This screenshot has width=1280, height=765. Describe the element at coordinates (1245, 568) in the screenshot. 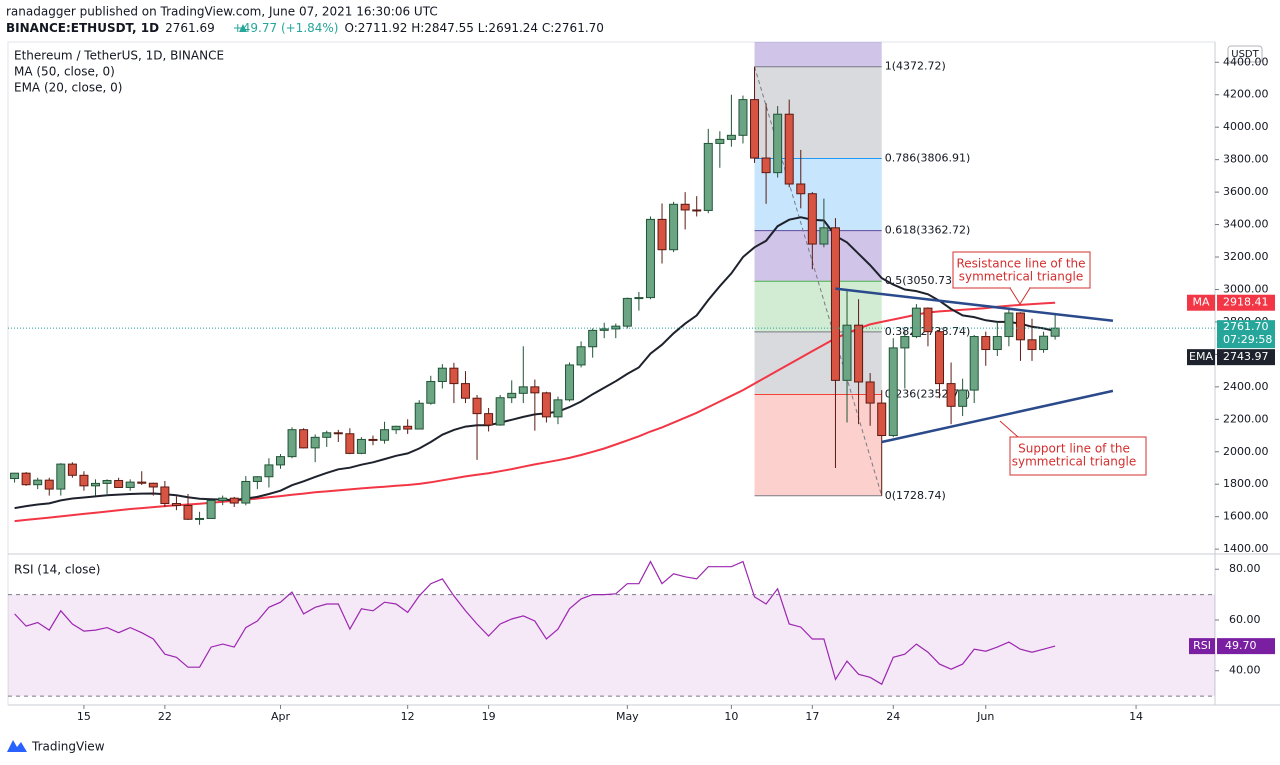

I see `y-tick-label: 80.00` at that location.